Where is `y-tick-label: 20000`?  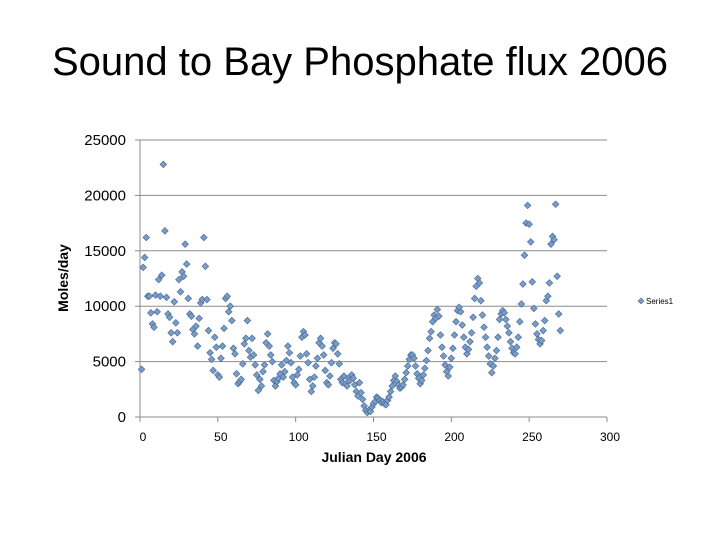 y-tick-label: 20000 is located at coordinates (105, 195).